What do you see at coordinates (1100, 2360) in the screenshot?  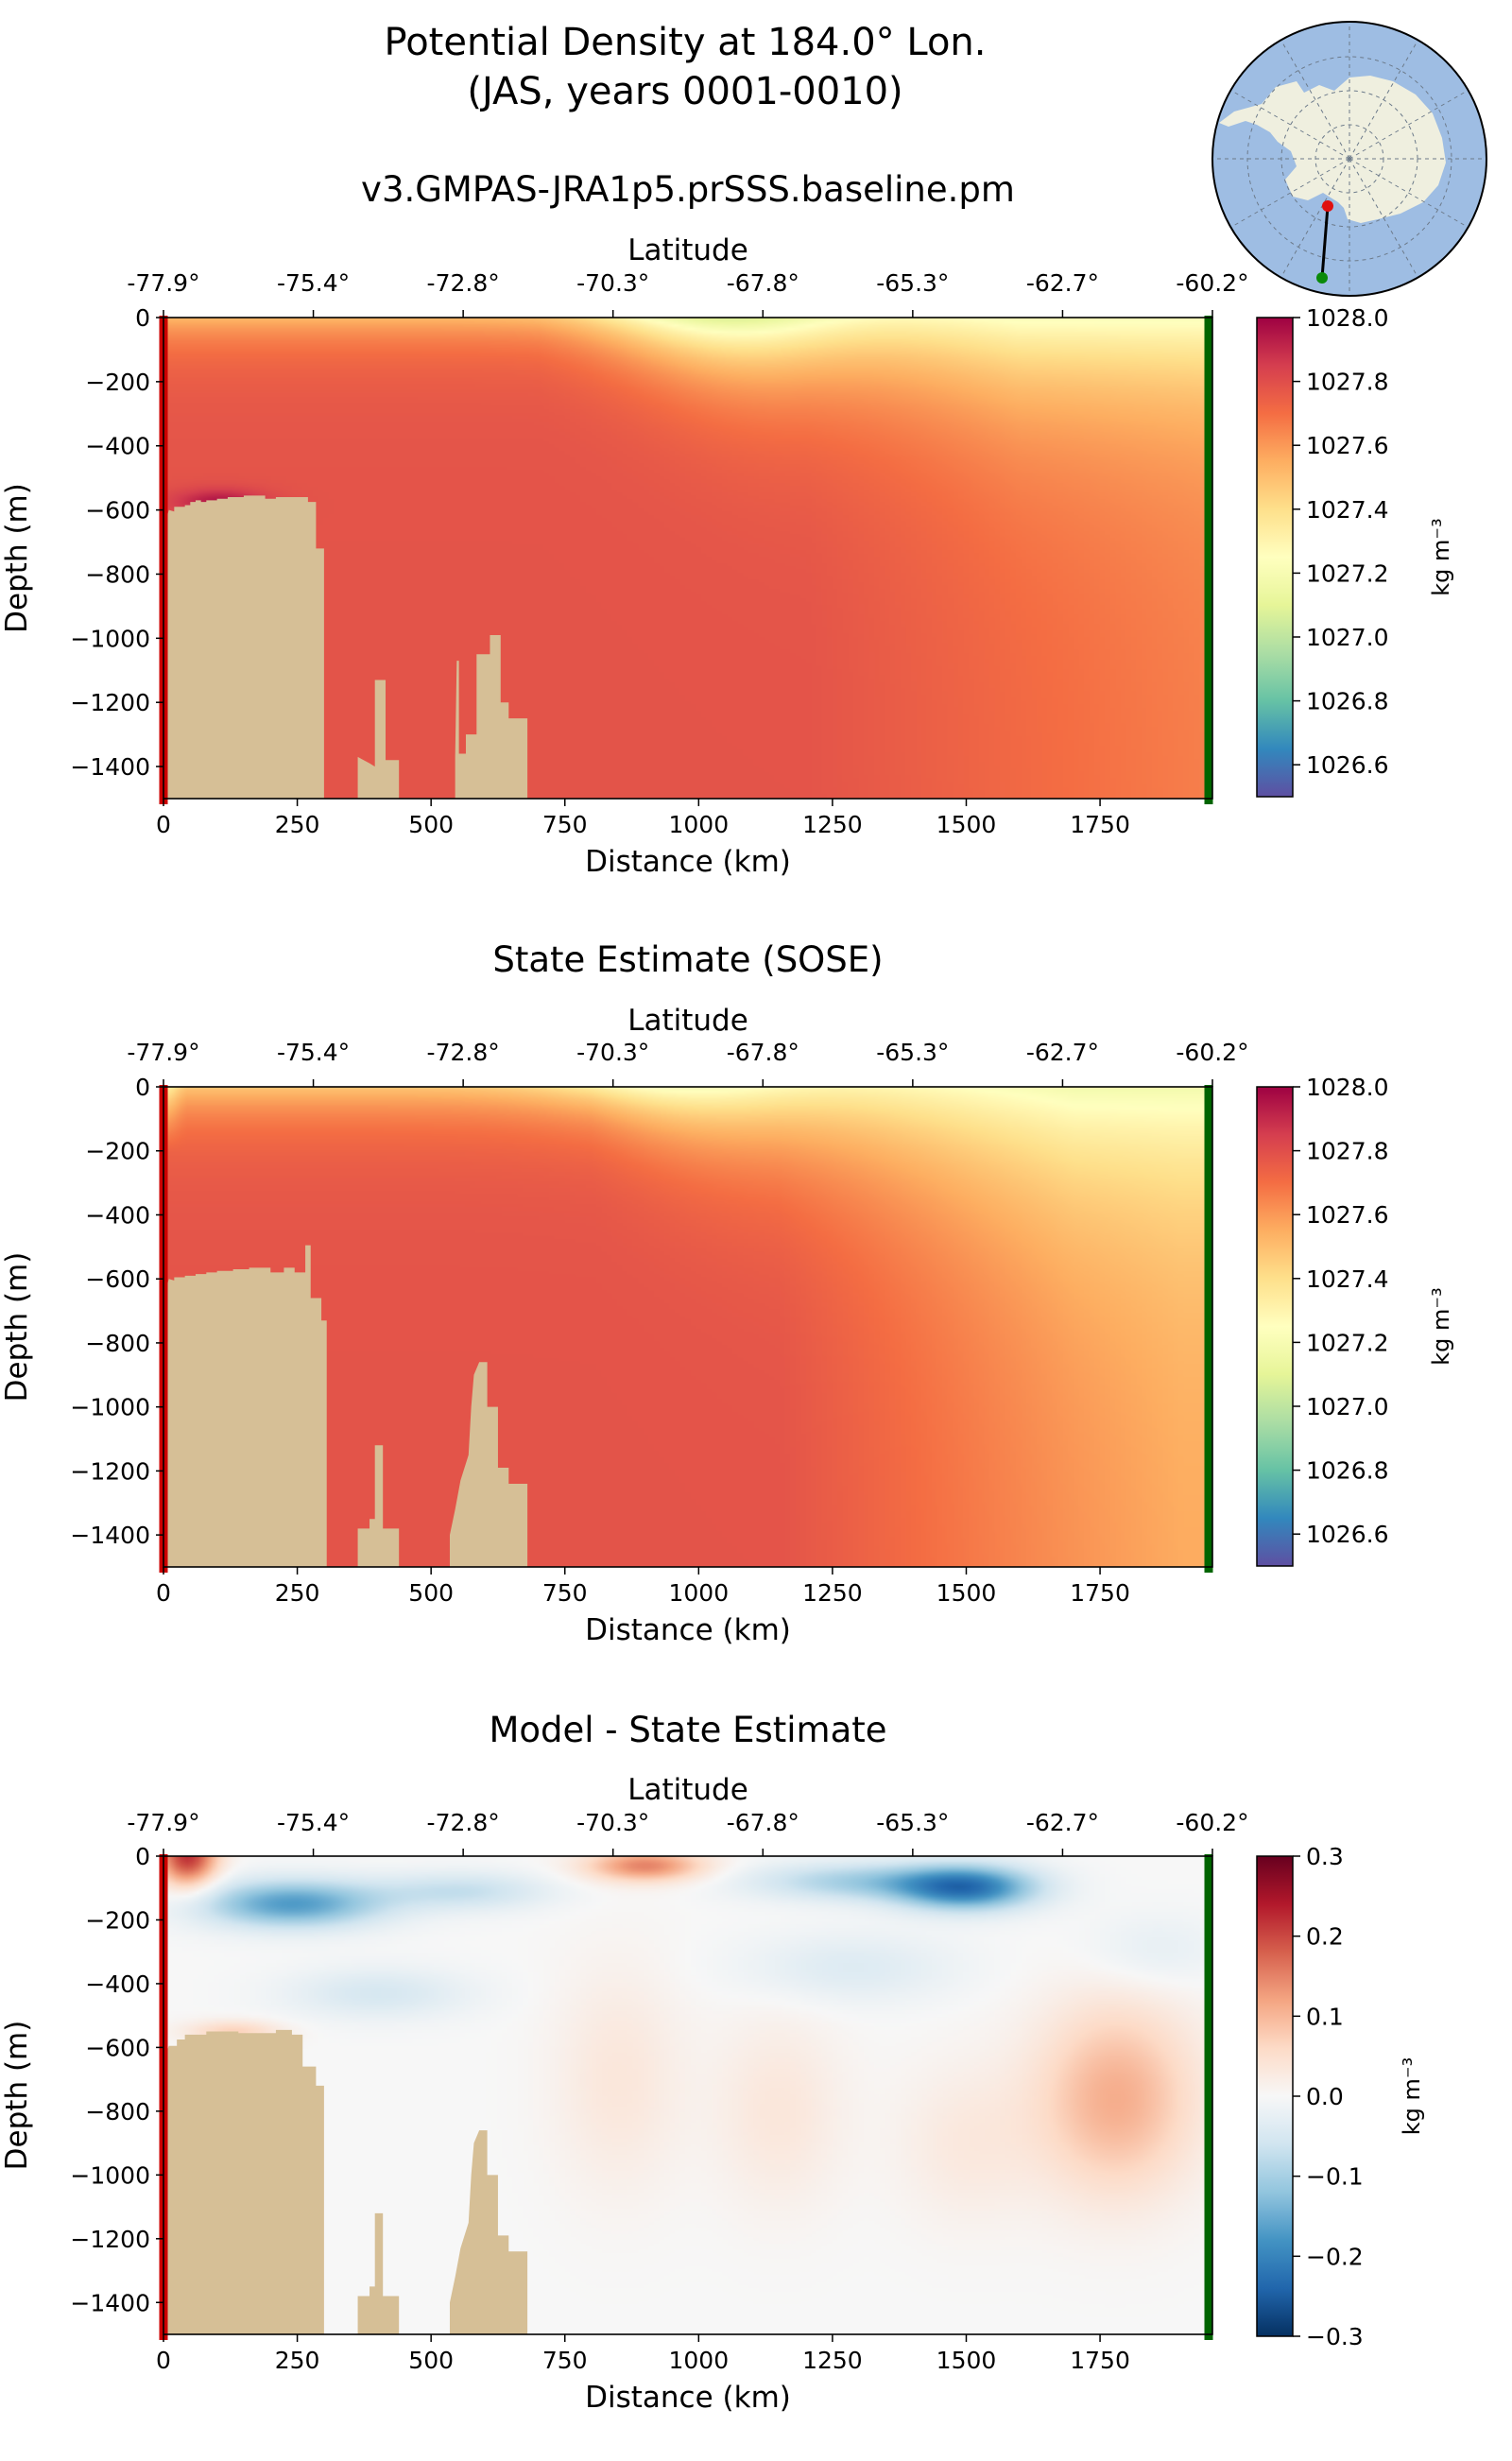 I see `x-tick-label: 1750` at bounding box center [1100, 2360].